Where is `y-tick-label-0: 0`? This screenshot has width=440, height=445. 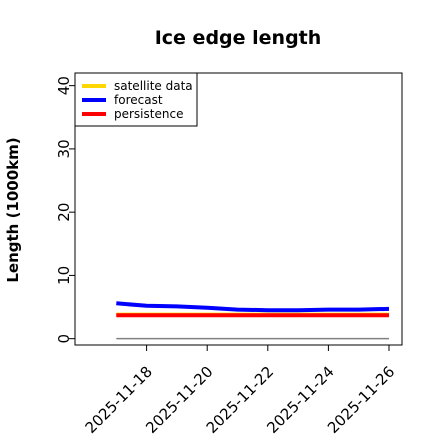
y-tick-label-0: 0 is located at coordinates (64, 339).